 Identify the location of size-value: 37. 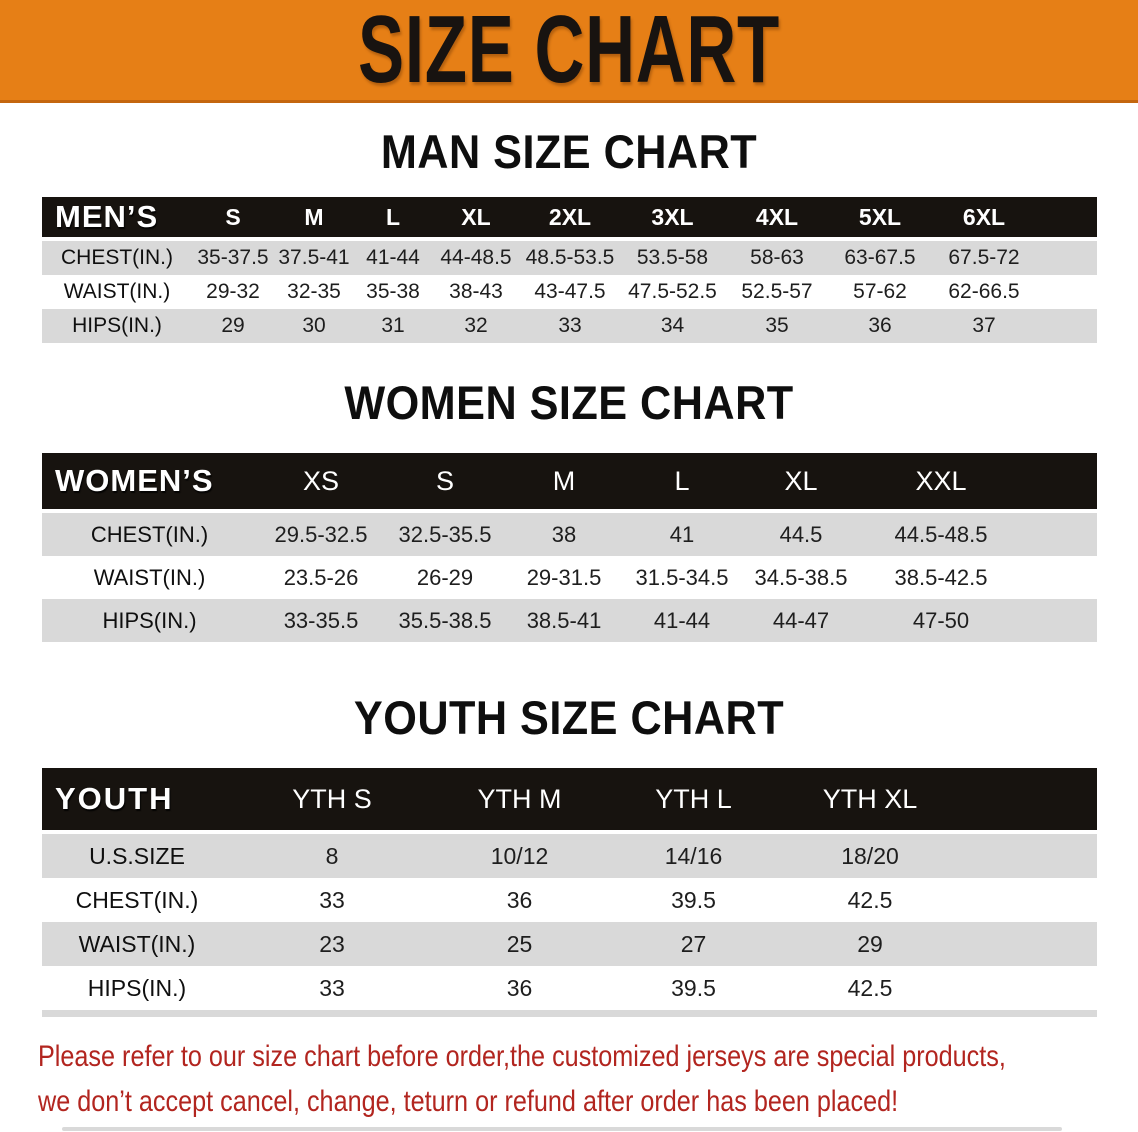
(984, 326).